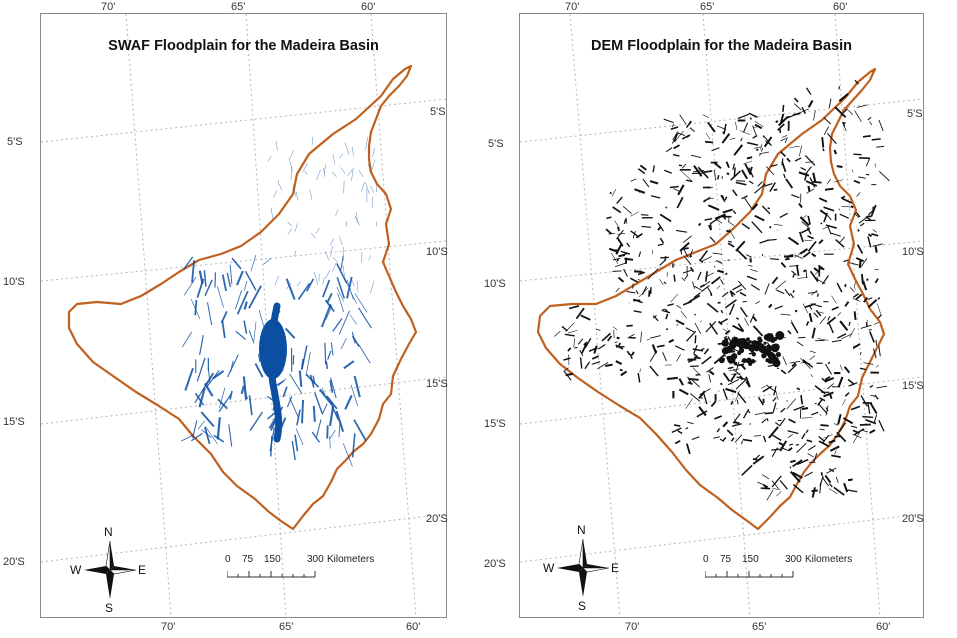  I want to click on map-title: SWAF Floodplain for the Madeira Basin, so click(243, 46).